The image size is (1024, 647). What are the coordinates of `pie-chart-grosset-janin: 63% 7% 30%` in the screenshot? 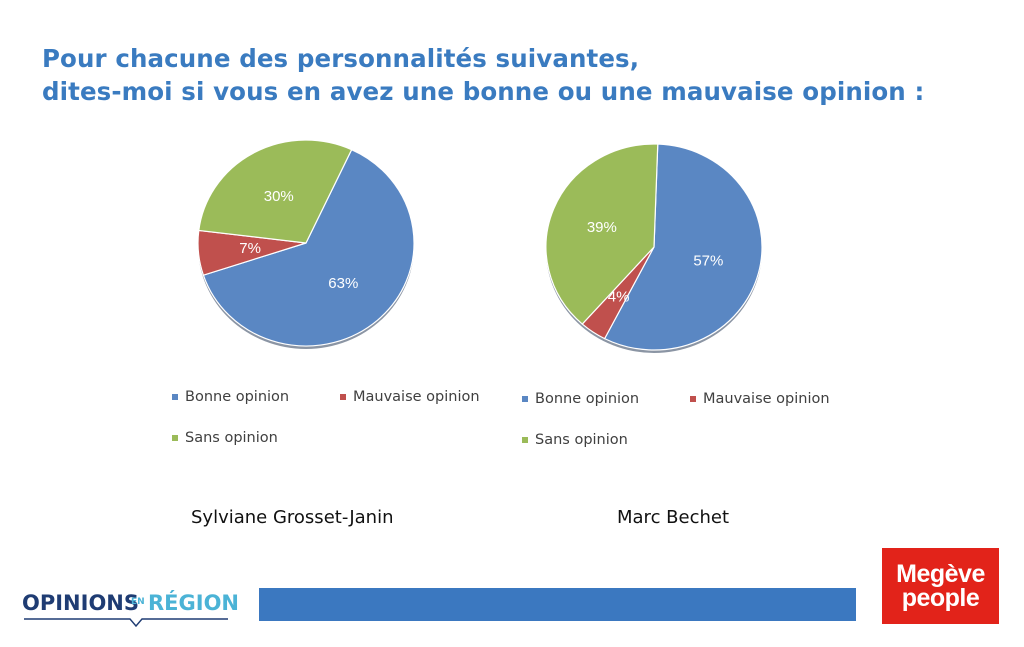 It's located at (306, 244).